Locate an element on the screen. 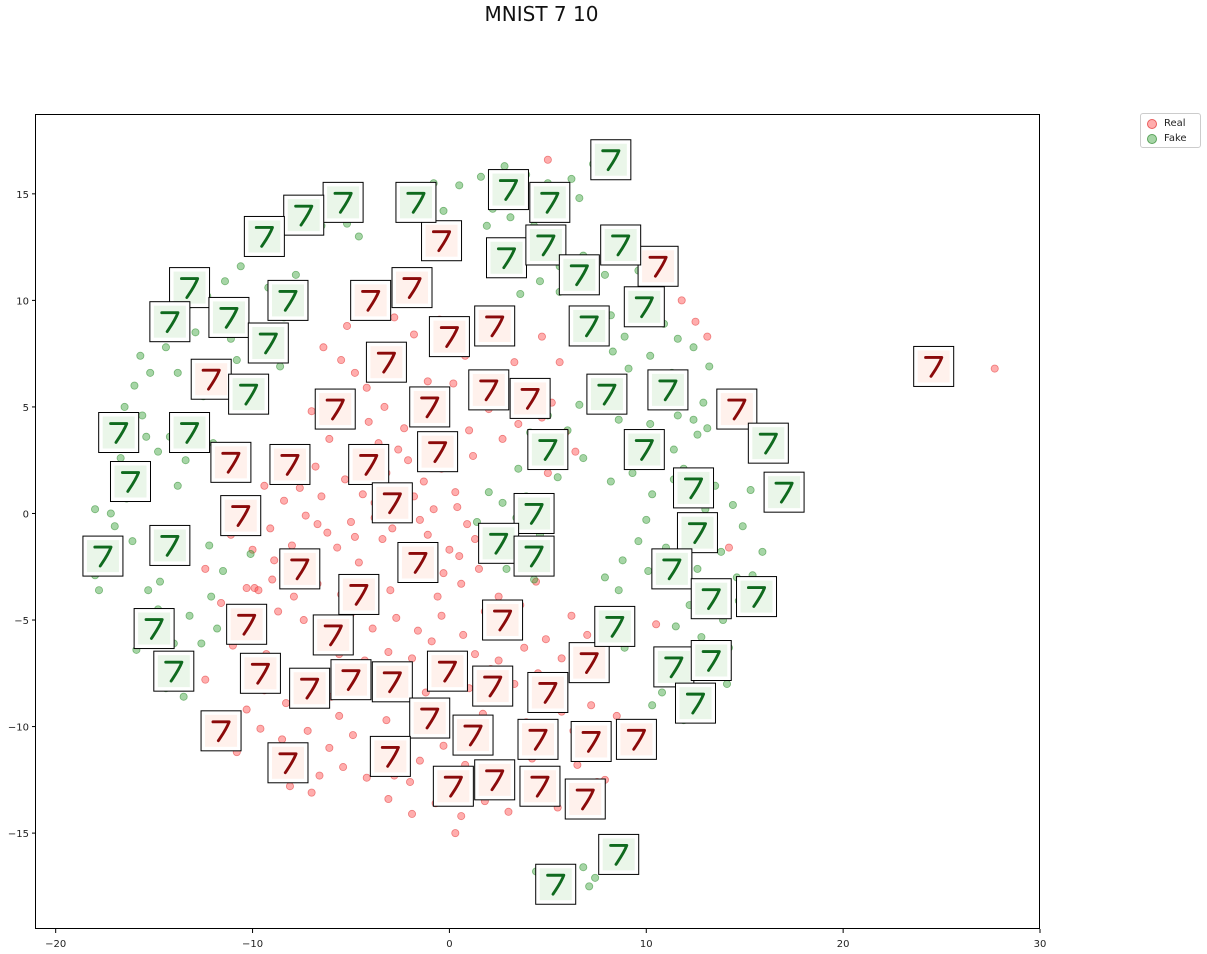  legend-label-real: Real is located at coordinates (1175, 123).